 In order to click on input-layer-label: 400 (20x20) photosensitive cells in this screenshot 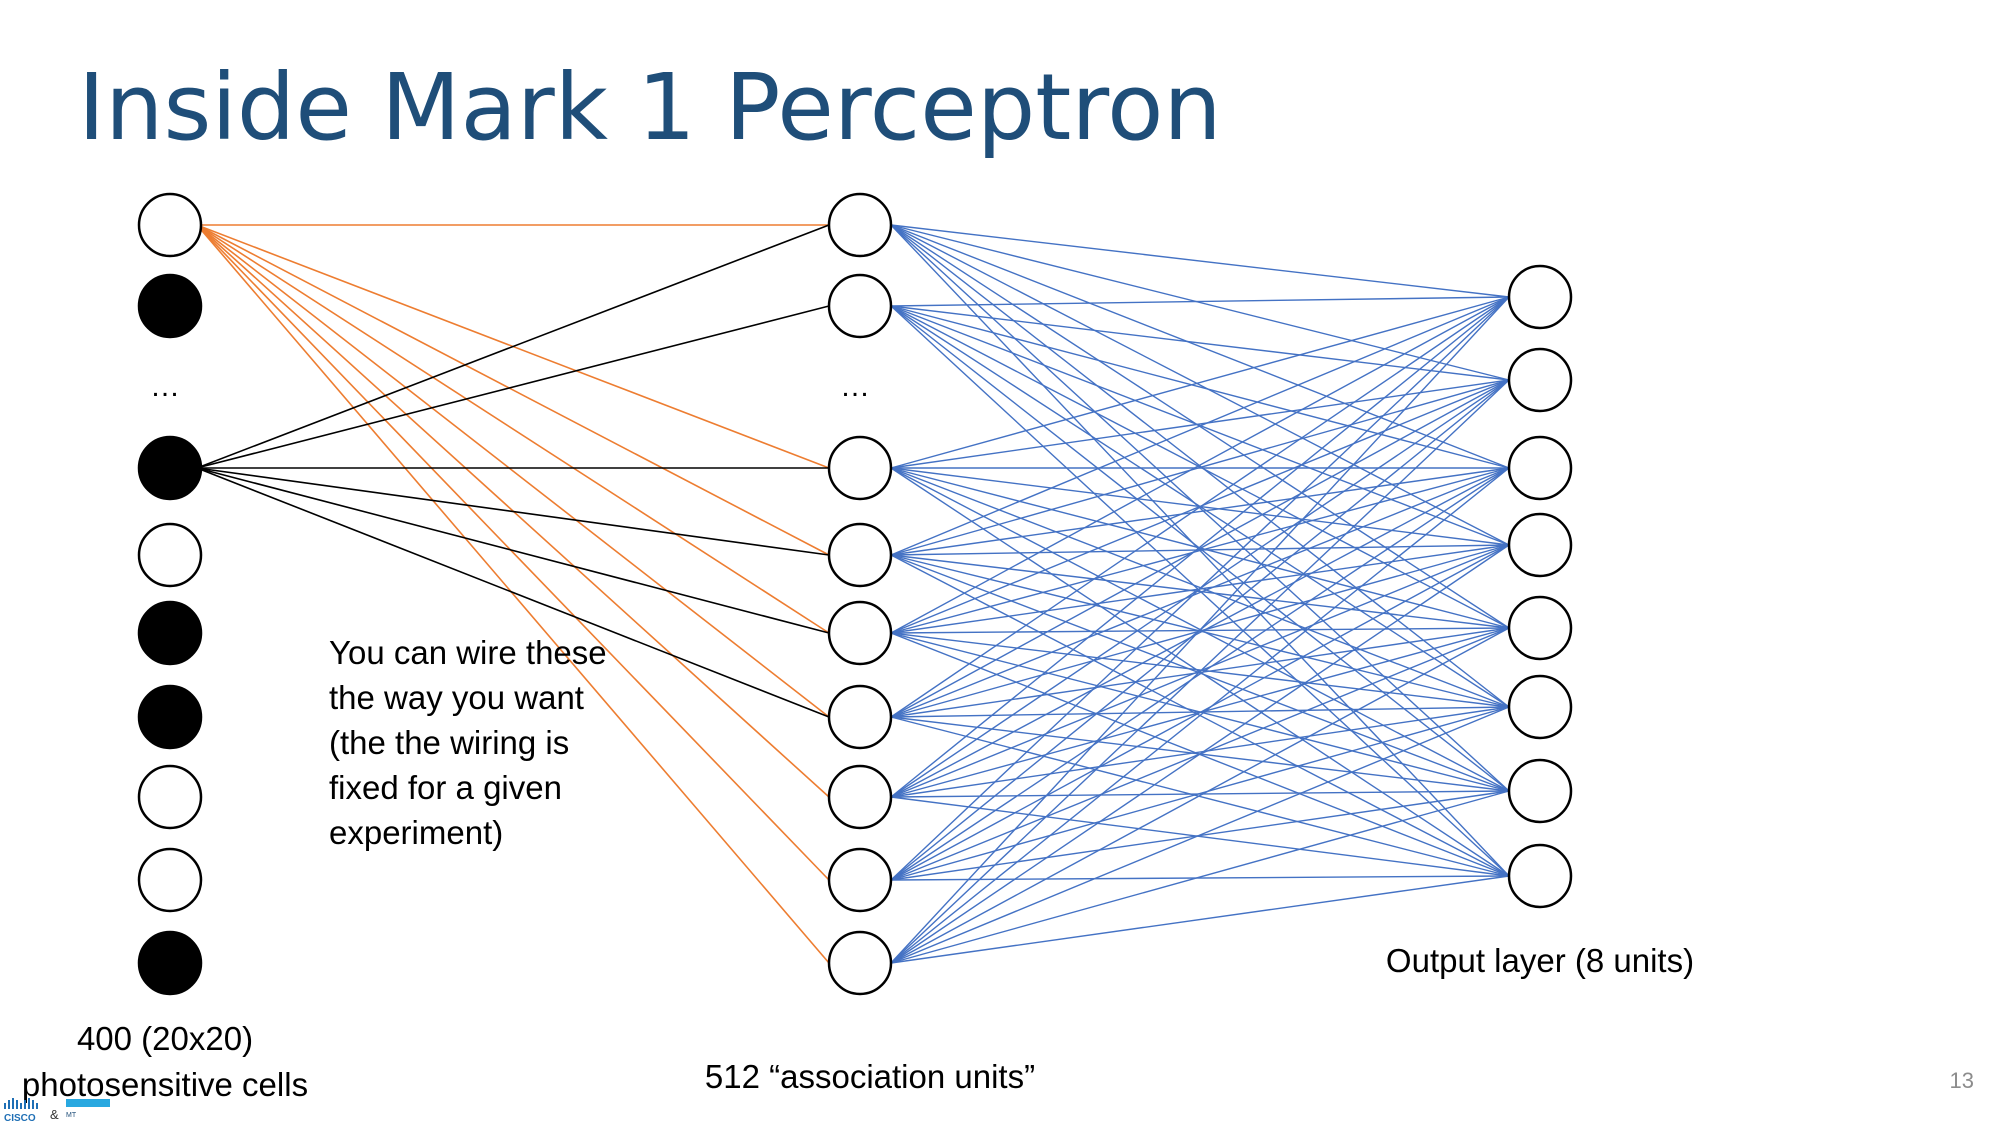, I will do `click(165, 1062)`.